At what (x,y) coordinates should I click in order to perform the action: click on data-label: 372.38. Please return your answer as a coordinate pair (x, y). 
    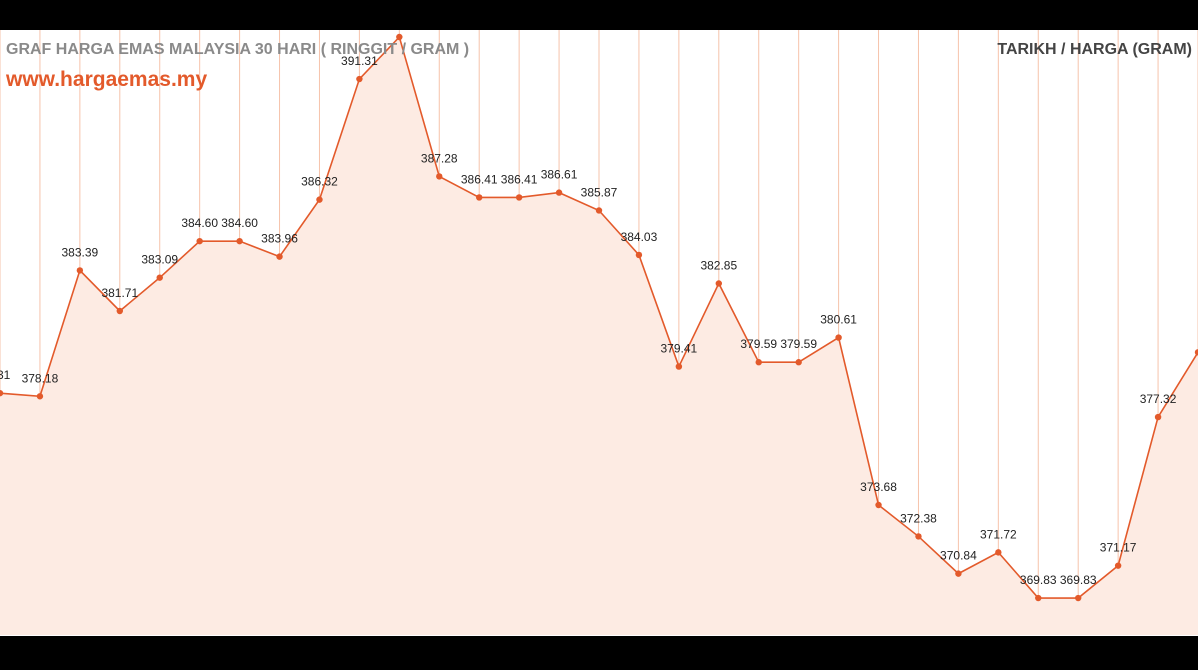
    Looking at the image, I should click on (918, 518).